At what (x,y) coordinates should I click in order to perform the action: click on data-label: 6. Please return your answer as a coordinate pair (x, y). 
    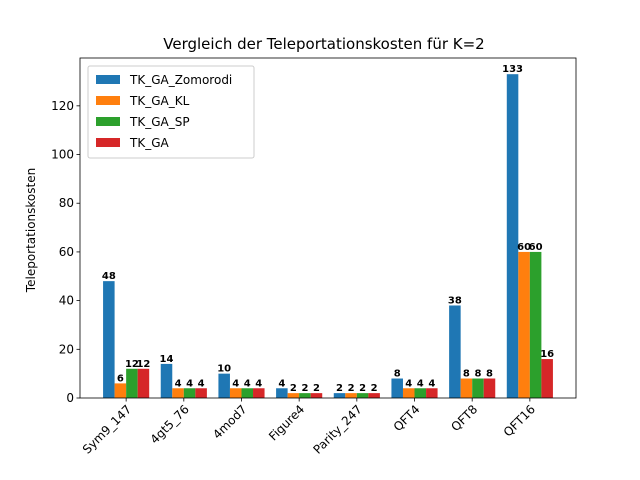
    Looking at the image, I should click on (120, 378).